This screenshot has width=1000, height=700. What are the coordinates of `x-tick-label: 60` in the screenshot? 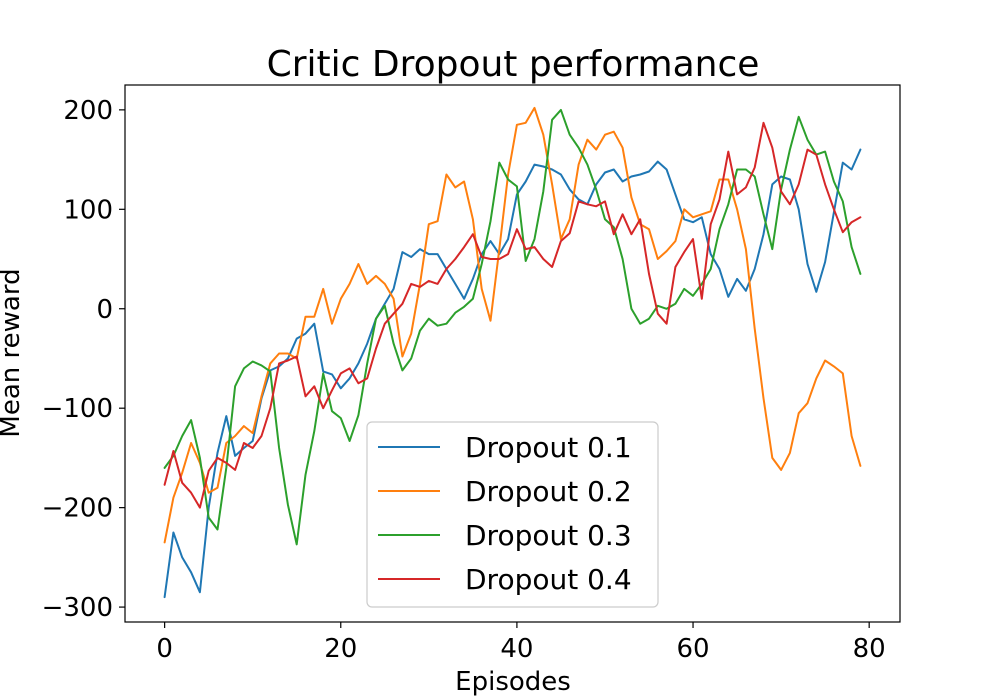 It's located at (692, 649).